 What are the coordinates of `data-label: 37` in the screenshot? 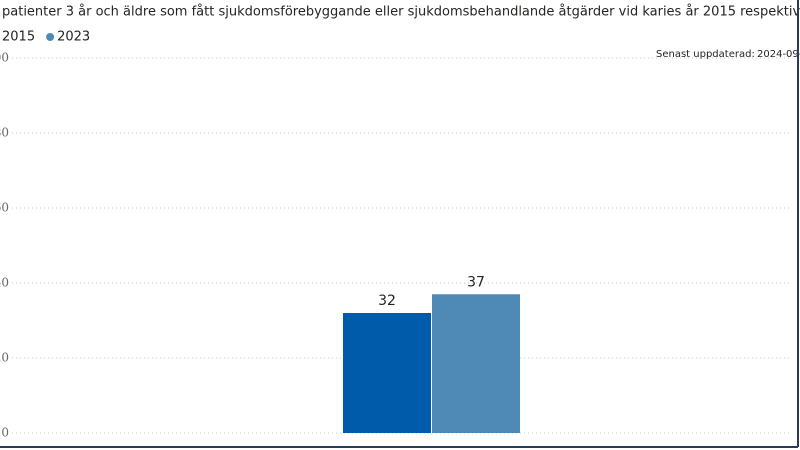 It's located at (476, 282).